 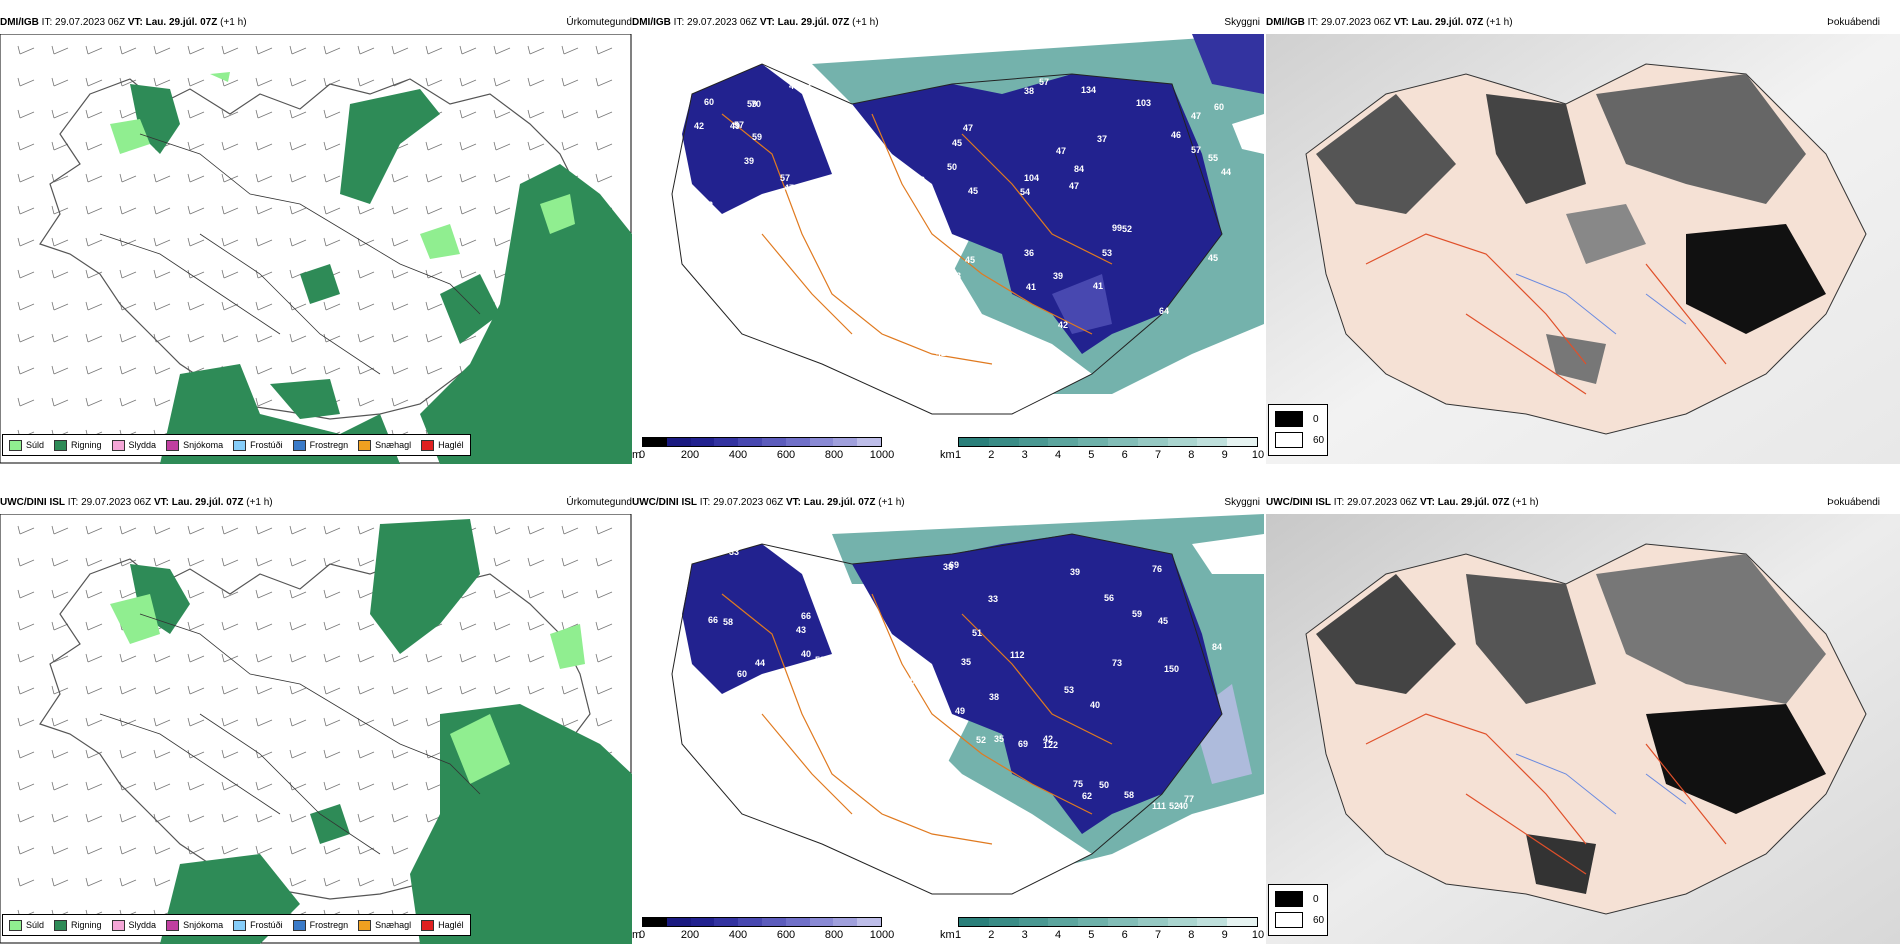 I want to click on precip-legend-item: Haglél, so click(x=442, y=445).